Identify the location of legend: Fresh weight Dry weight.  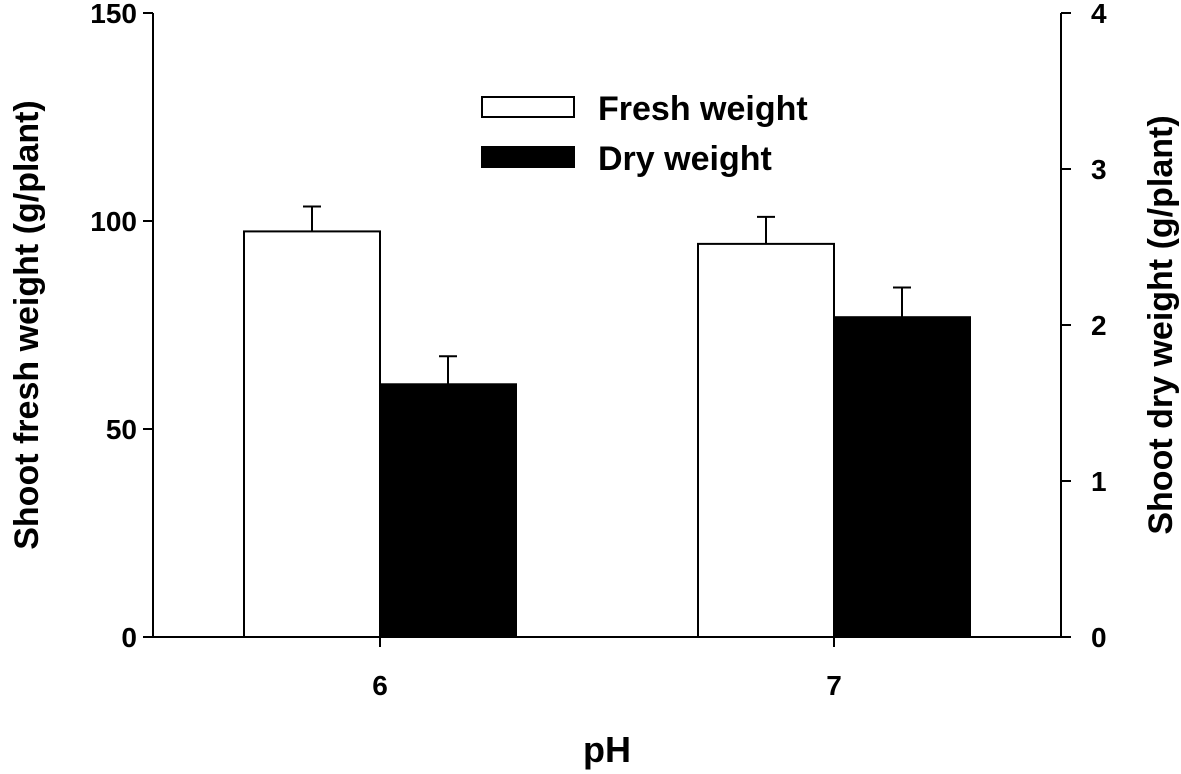
(644, 134).